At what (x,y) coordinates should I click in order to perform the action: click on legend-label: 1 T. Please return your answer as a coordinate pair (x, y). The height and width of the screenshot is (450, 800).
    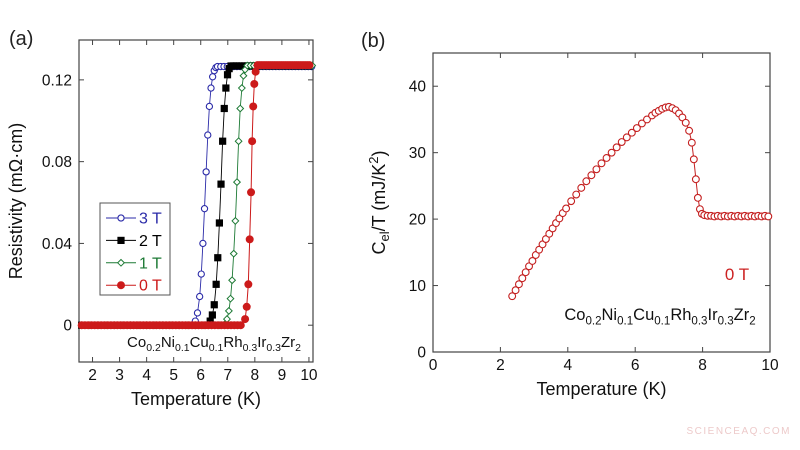
    Looking at the image, I should click on (150, 263).